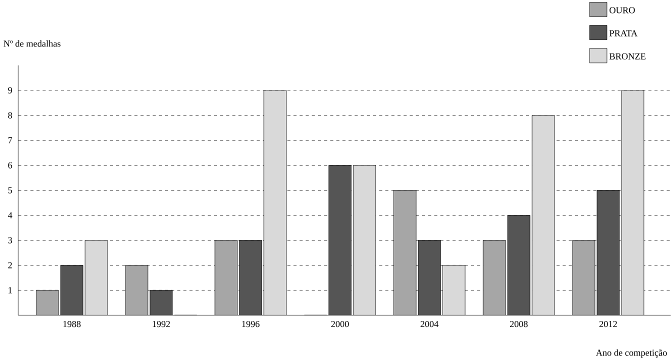 The image size is (671, 361). Describe the element at coordinates (251, 324) in the screenshot. I see `x-tick-label: 1996` at that location.